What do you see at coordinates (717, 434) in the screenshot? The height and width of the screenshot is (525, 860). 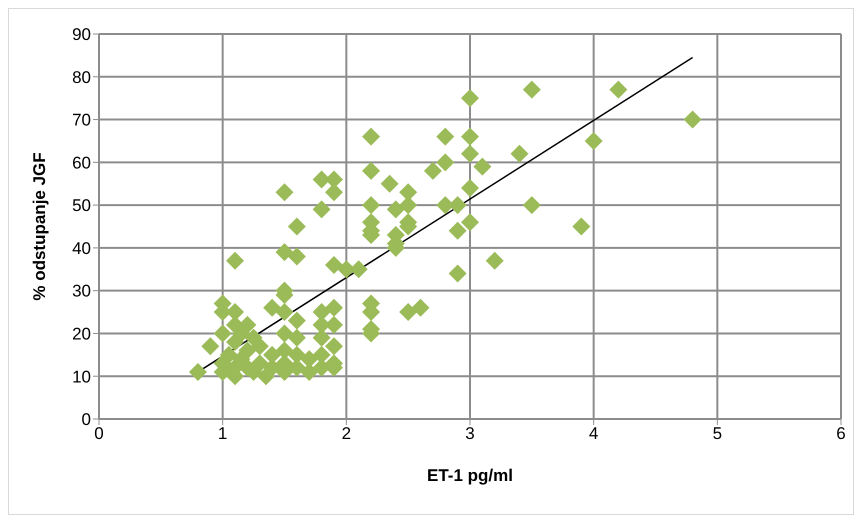 I see `x-tick-label: 5` at bounding box center [717, 434].